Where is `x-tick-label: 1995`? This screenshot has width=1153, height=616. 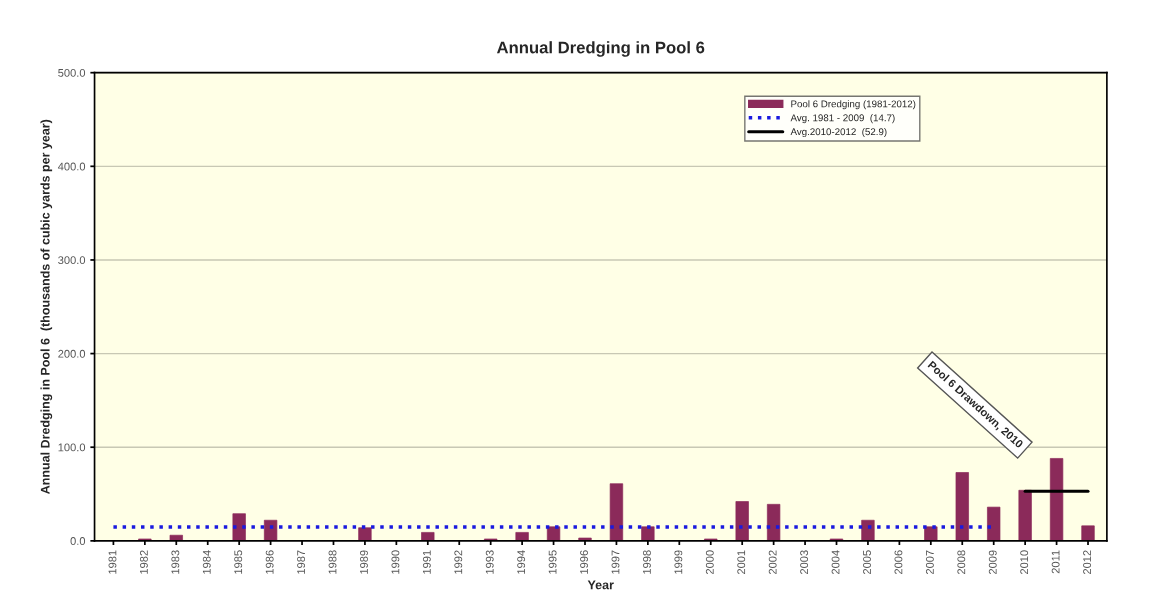 x-tick-label: 1995 is located at coordinates (552, 562).